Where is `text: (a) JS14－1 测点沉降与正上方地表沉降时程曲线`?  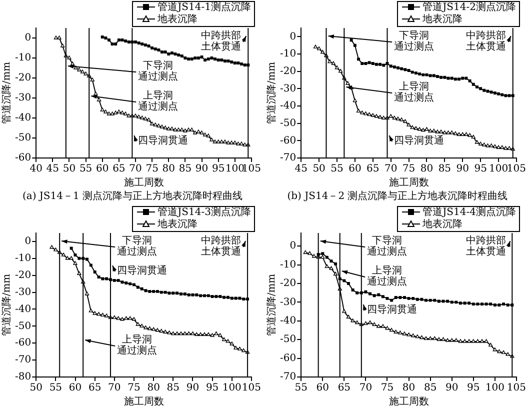 text: (a) JS14－1 测点沉降与正上方地表沉降时程曲线 is located at coordinates (132, 196).